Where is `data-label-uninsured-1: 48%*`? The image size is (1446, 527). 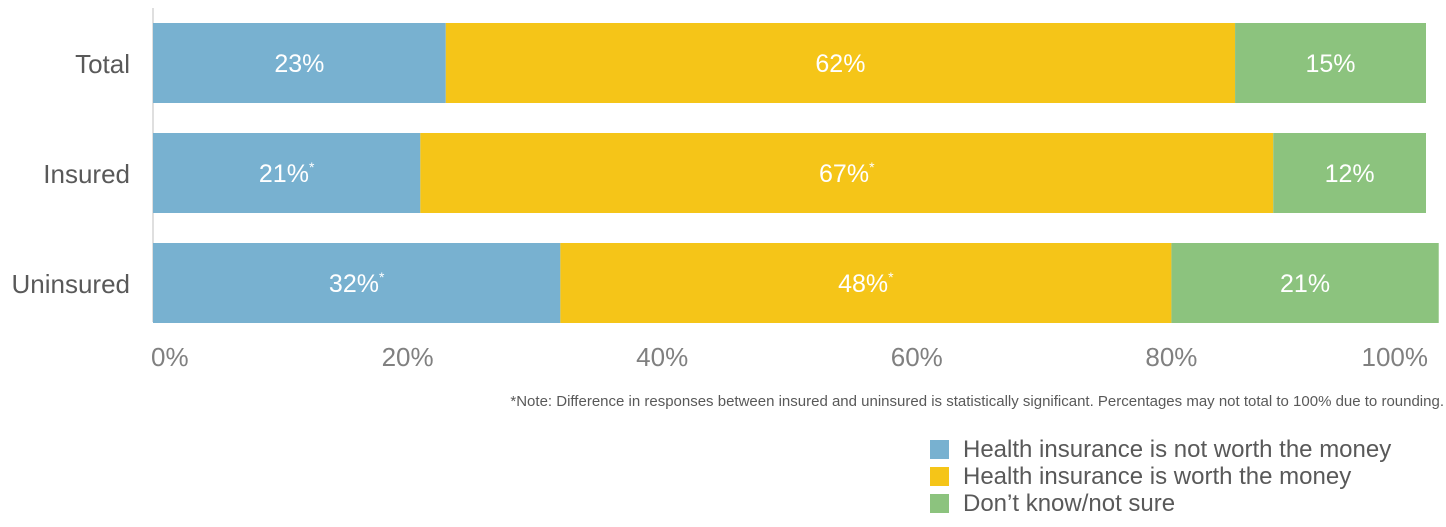 data-label-uninsured-1: 48%* is located at coordinates (866, 283).